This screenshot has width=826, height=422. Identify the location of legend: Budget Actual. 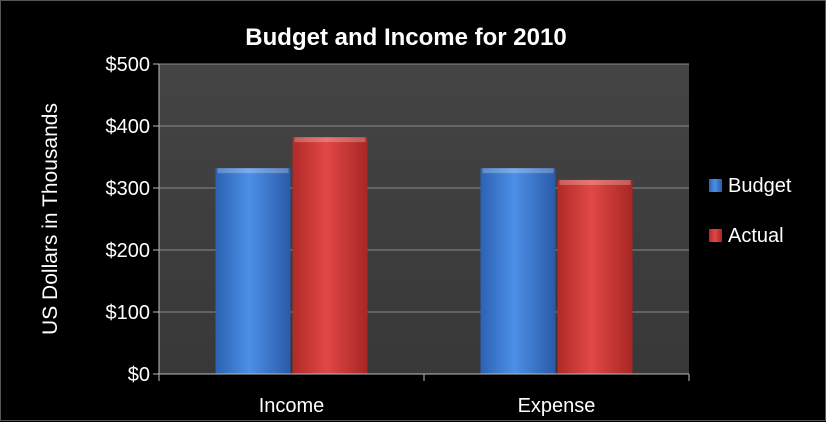
(750, 211).